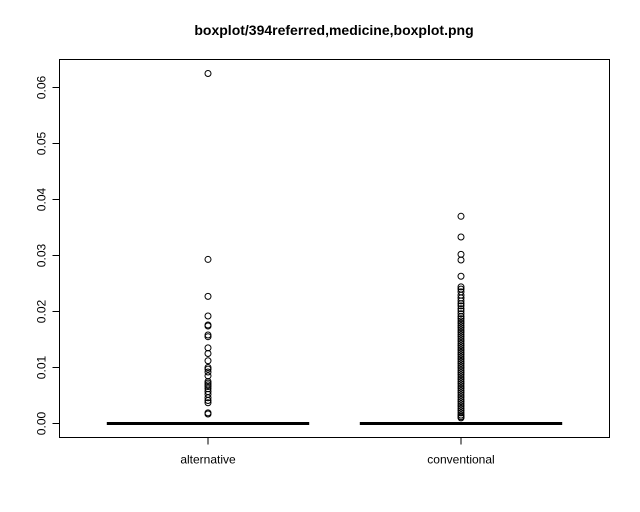 The height and width of the screenshot is (512, 640). I want to click on chart-title: boxplot/394referred,medicine,boxplot.png, so click(333, 30).